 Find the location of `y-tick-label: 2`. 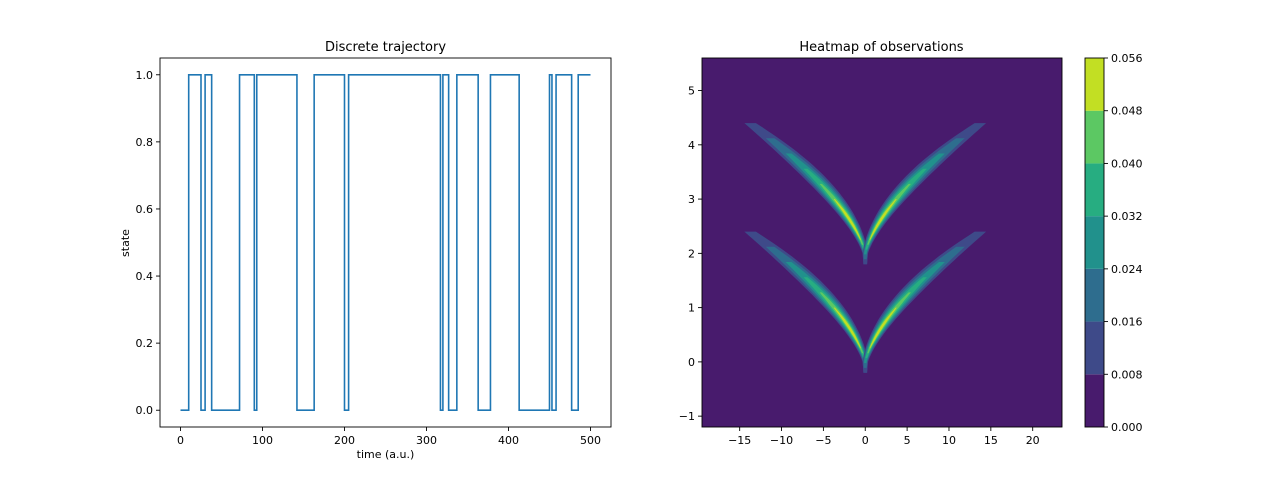

y-tick-label: 2 is located at coordinates (691, 253).